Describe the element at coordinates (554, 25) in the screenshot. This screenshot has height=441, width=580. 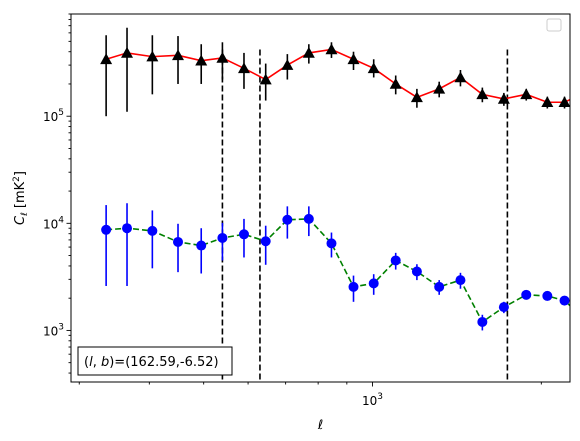
I see `legend-box` at that location.